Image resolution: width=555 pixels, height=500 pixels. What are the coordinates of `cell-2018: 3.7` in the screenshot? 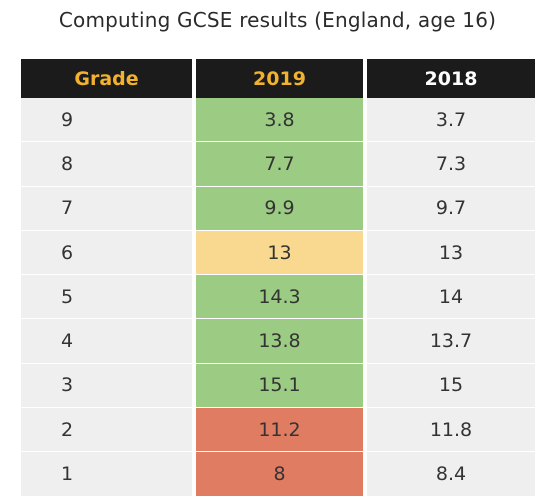 It's located at (450, 120).